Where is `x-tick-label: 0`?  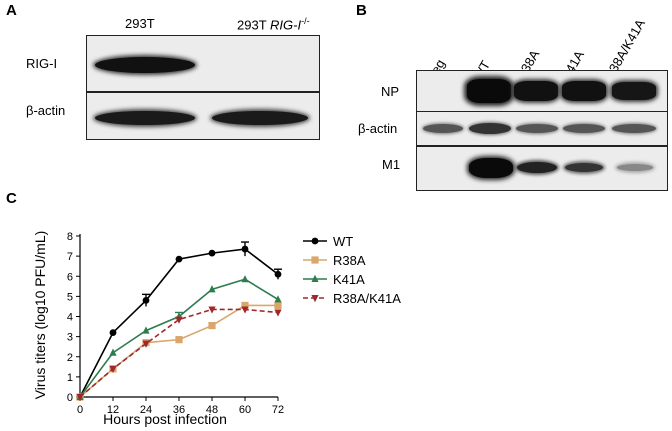 x-tick-label: 0 is located at coordinates (80, 410).